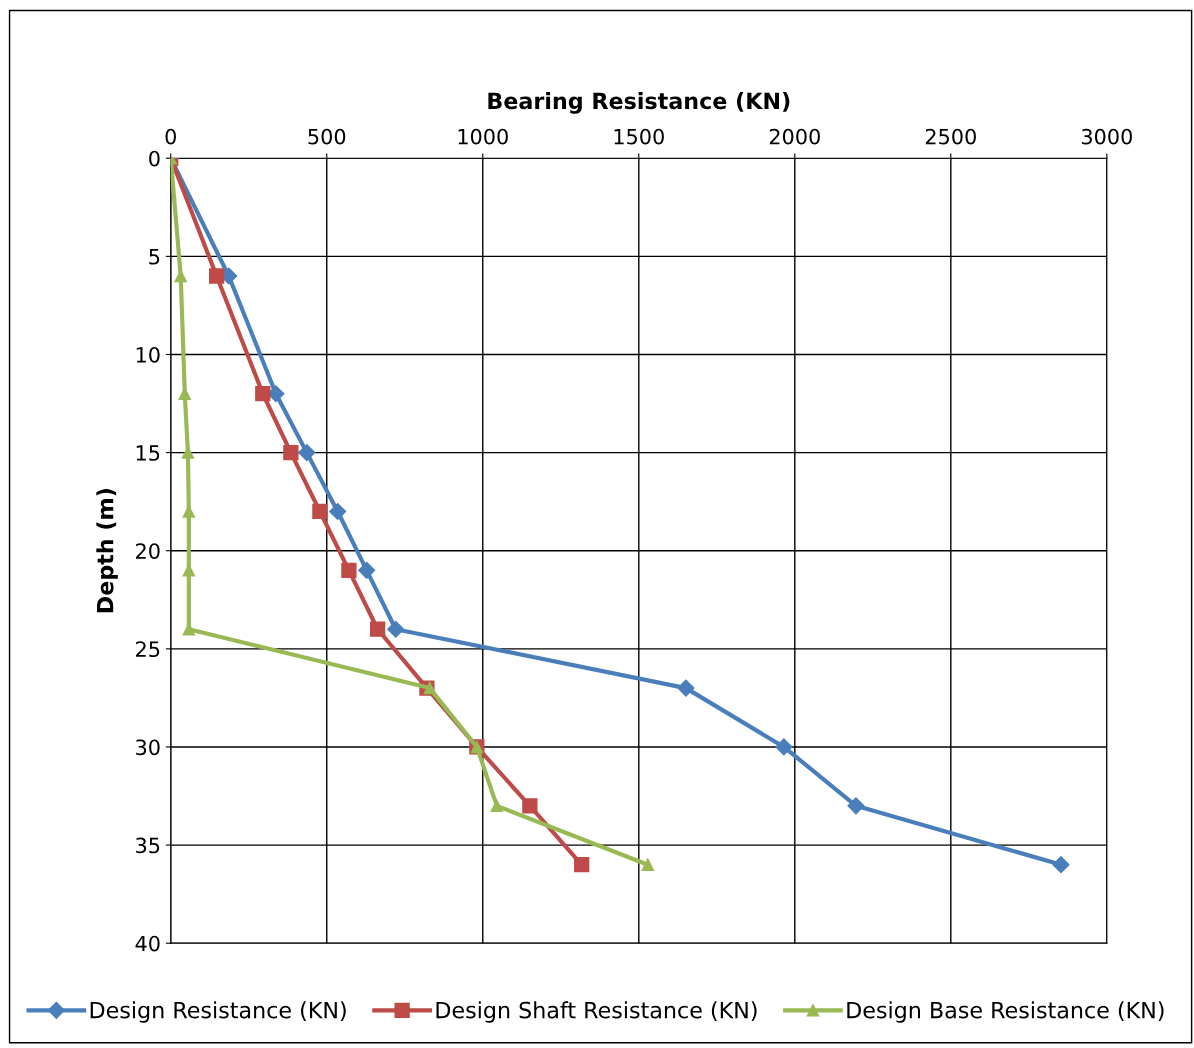 This screenshot has width=1194, height=1048. What do you see at coordinates (327, 136) in the screenshot?
I see `x-tick-label: 500` at bounding box center [327, 136].